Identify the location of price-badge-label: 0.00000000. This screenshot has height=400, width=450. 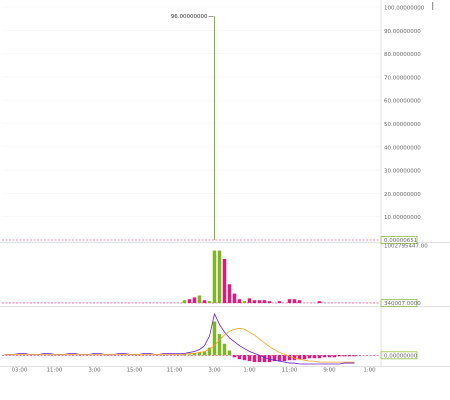
(401, 356).